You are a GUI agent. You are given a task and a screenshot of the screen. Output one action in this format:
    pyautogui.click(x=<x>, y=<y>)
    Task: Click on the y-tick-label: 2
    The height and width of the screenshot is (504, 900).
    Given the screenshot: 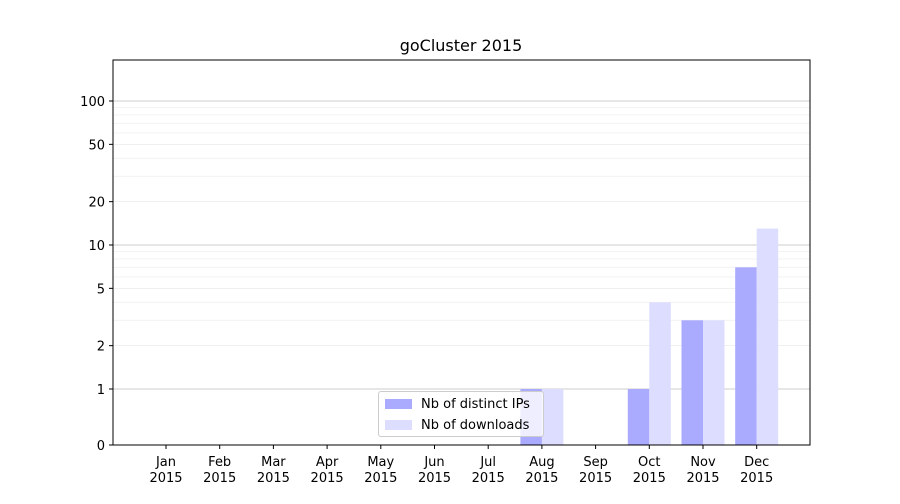 What is the action you would take?
    pyautogui.click(x=101, y=347)
    